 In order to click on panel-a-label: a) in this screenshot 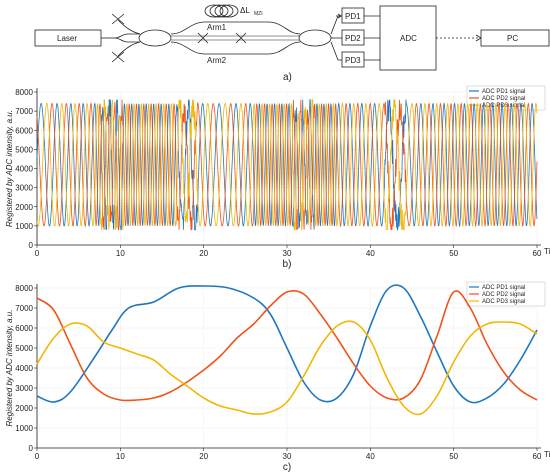, I will do `click(287, 77)`.